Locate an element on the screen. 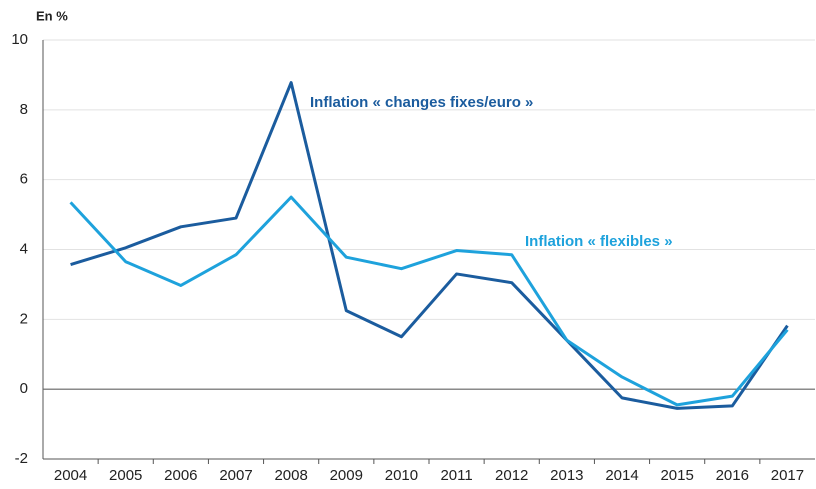 This screenshot has height=489, width=816. x-tick-label: 2011 is located at coordinates (456, 475).